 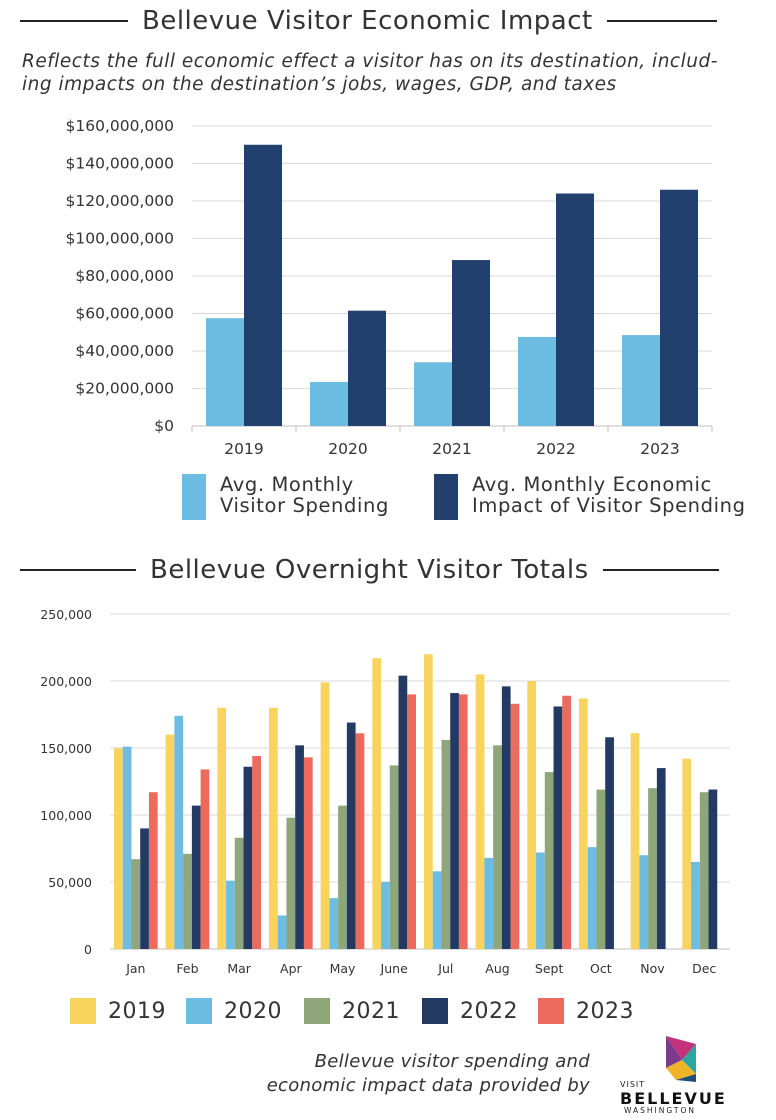 I want to click on visit-bellevue-logo: VISIT BELLEVUE WASHINGTON, so click(x=685, y=1074).